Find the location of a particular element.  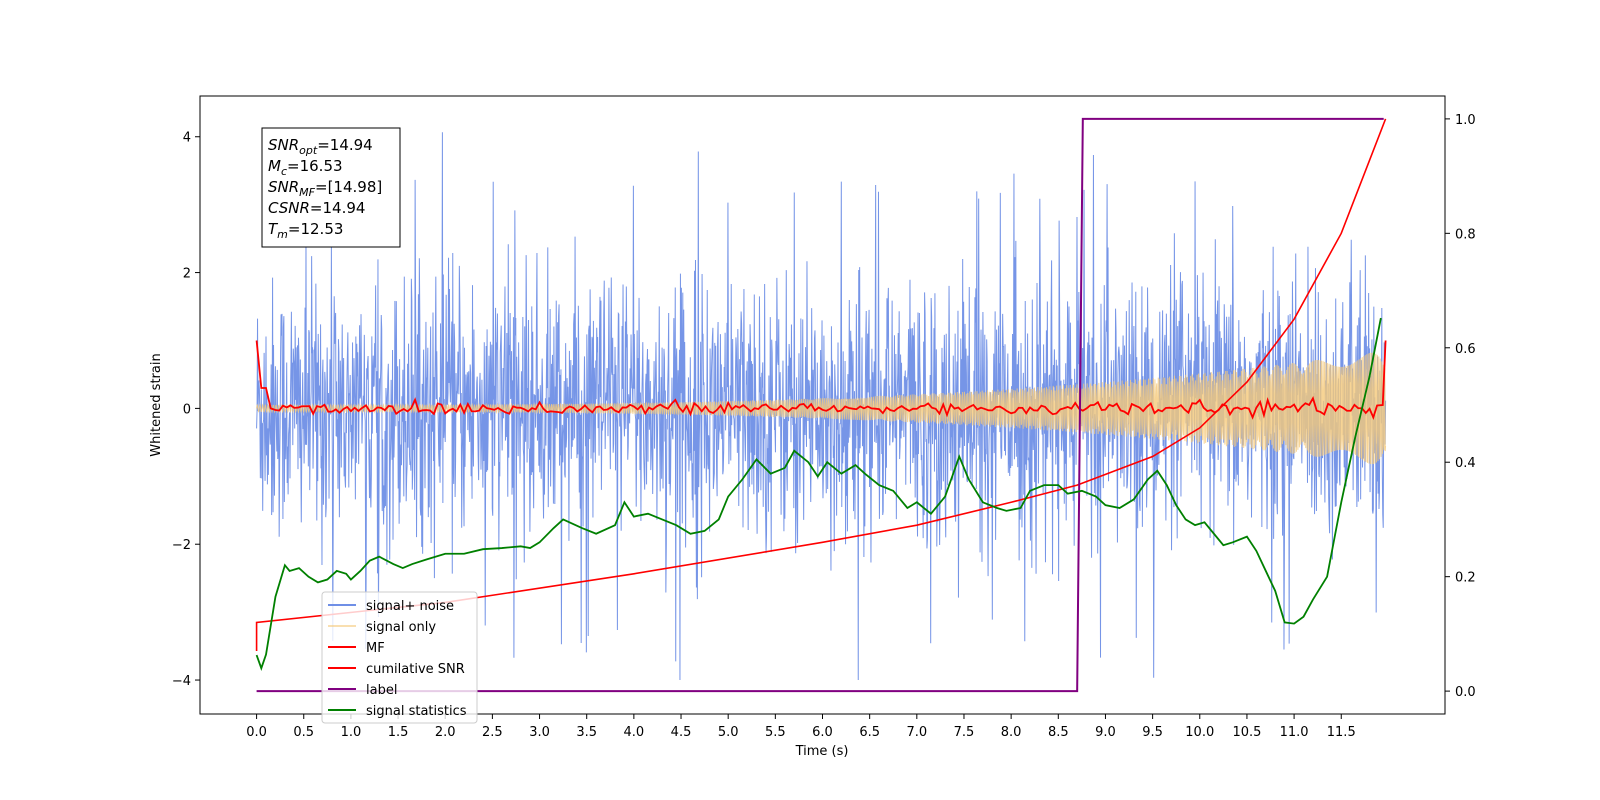

y-left-tick-label: 4 is located at coordinates (187, 138).